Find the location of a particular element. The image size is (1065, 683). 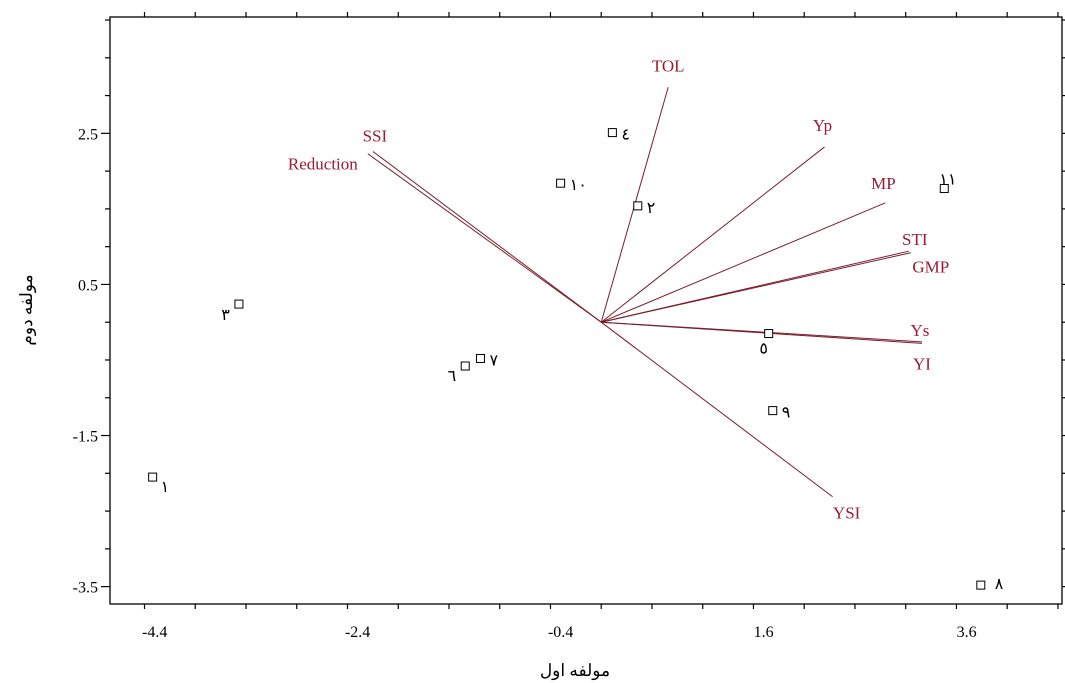

point-label: ٤ is located at coordinates (625, 135).